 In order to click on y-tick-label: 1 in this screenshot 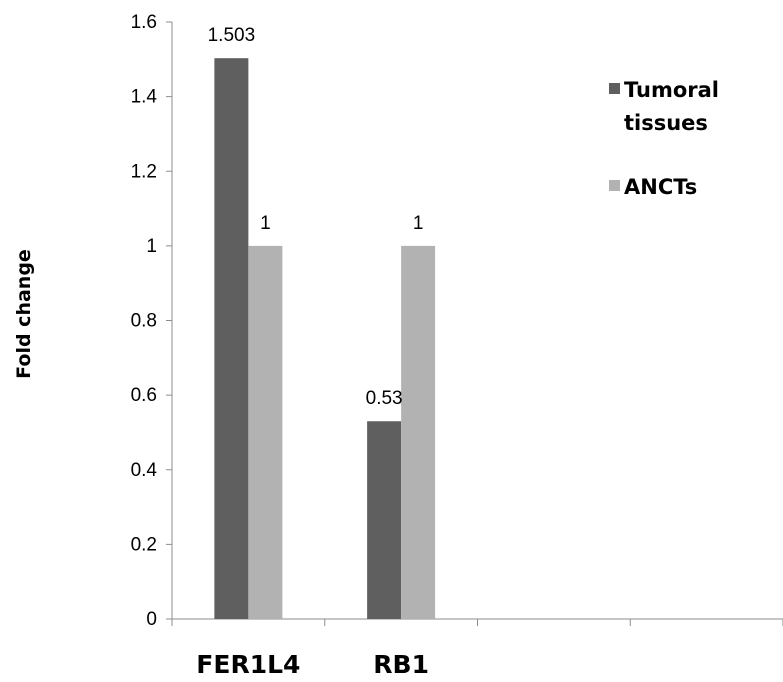, I will do `click(151, 246)`.